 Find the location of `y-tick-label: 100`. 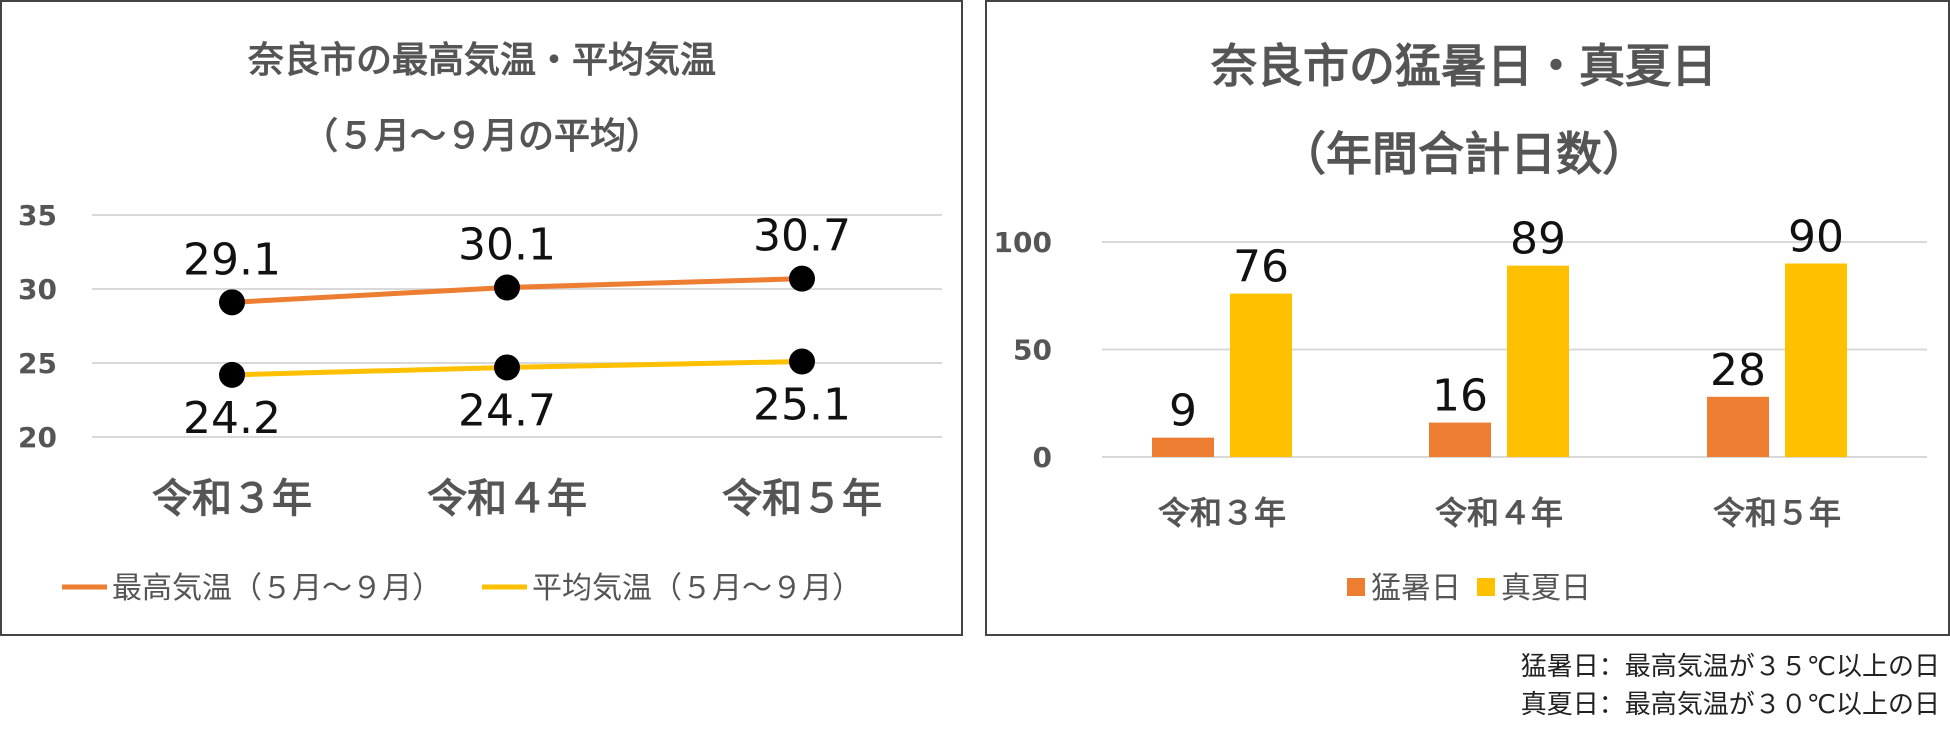

y-tick-label: 100 is located at coordinates (1023, 242).